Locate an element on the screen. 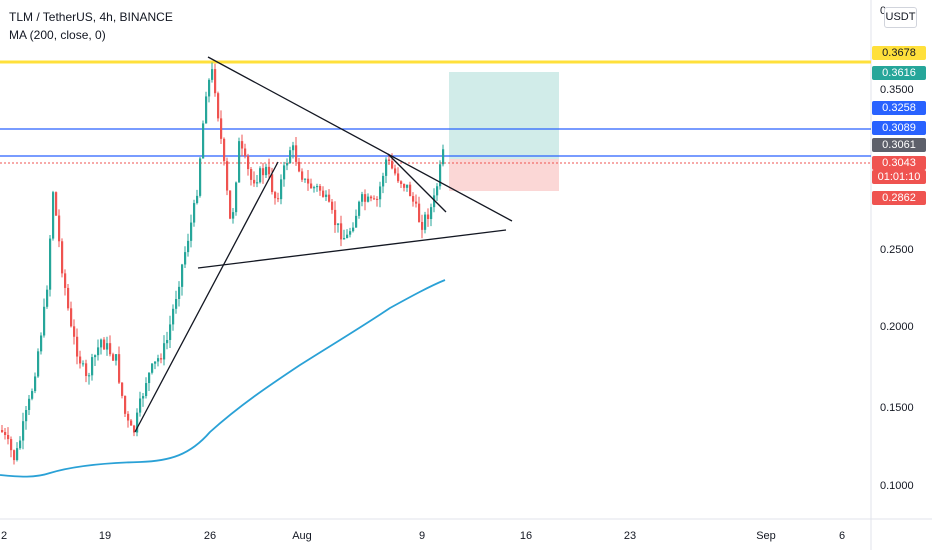 The height and width of the screenshot is (550, 932). x-tick-label: 9 is located at coordinates (422, 536).